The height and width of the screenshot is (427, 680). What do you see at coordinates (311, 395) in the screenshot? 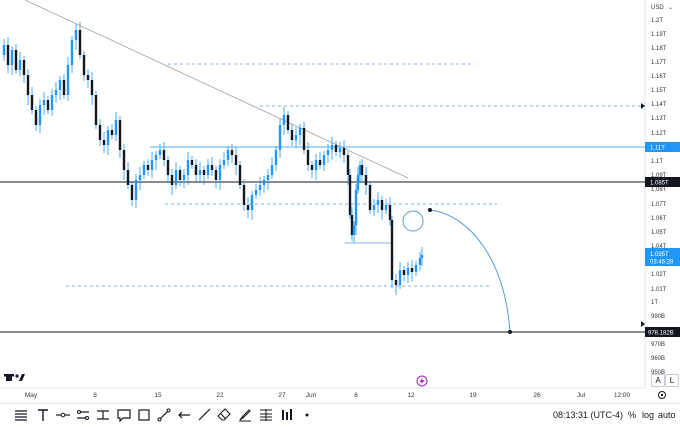
I see `time-axis-label: Jun` at bounding box center [311, 395].